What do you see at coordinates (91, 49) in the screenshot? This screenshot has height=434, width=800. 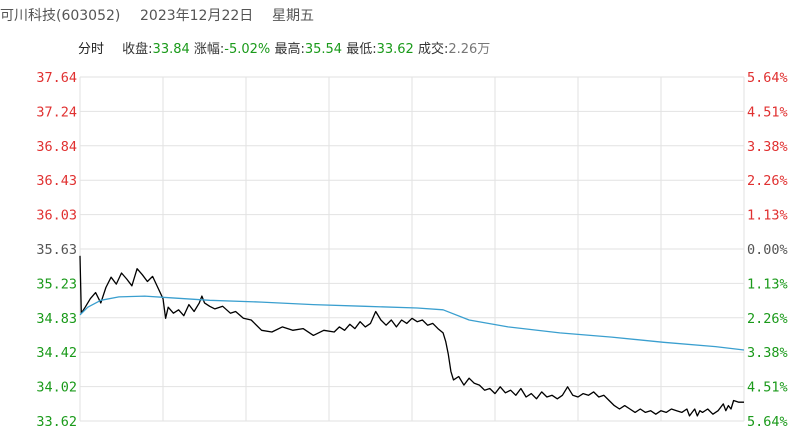 I see `mode-label: 分时` at bounding box center [91, 49].